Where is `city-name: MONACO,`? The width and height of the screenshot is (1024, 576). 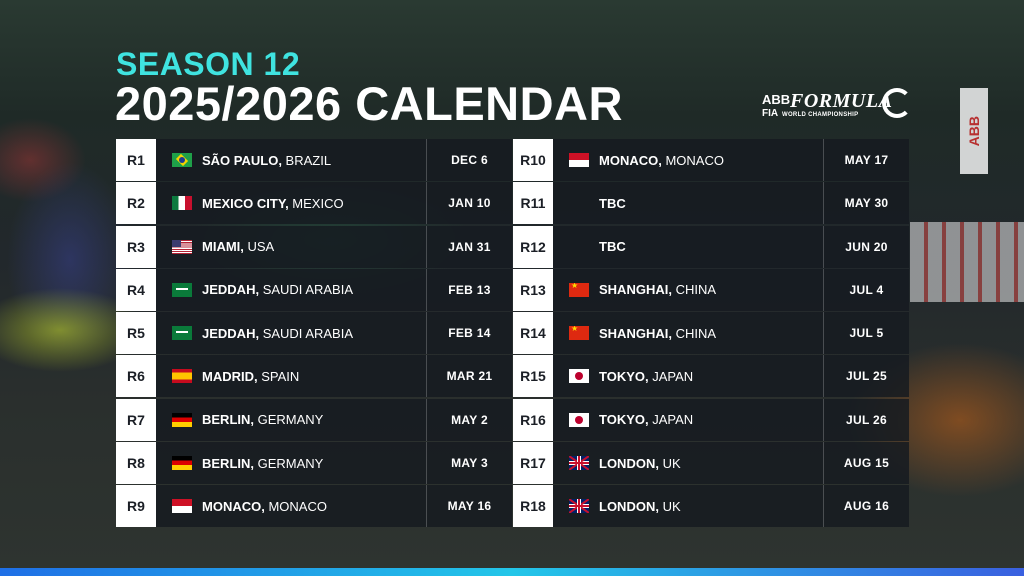
city-name: MONACO, is located at coordinates (630, 160).